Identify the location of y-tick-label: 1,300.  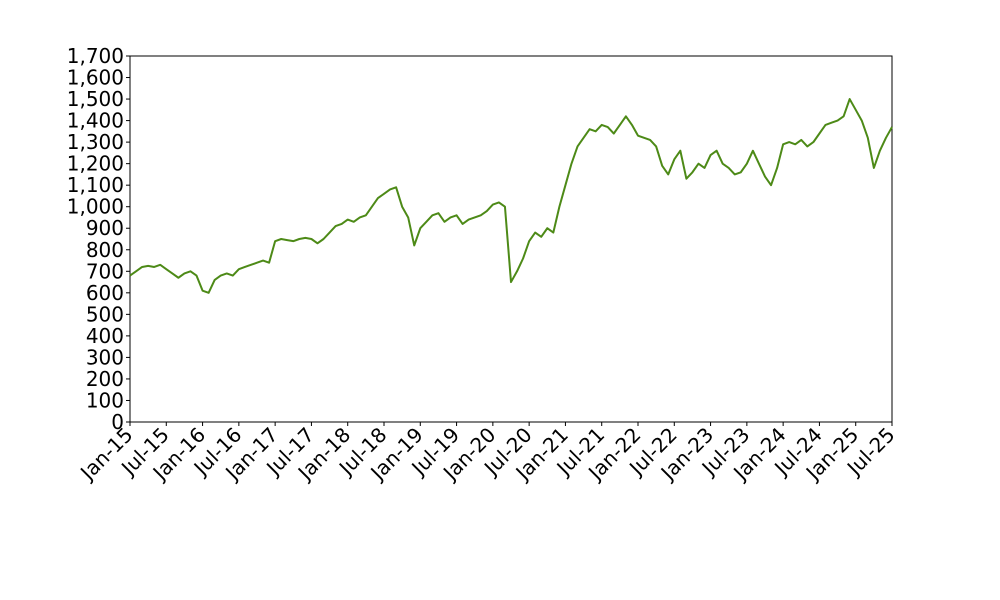
(95, 142).